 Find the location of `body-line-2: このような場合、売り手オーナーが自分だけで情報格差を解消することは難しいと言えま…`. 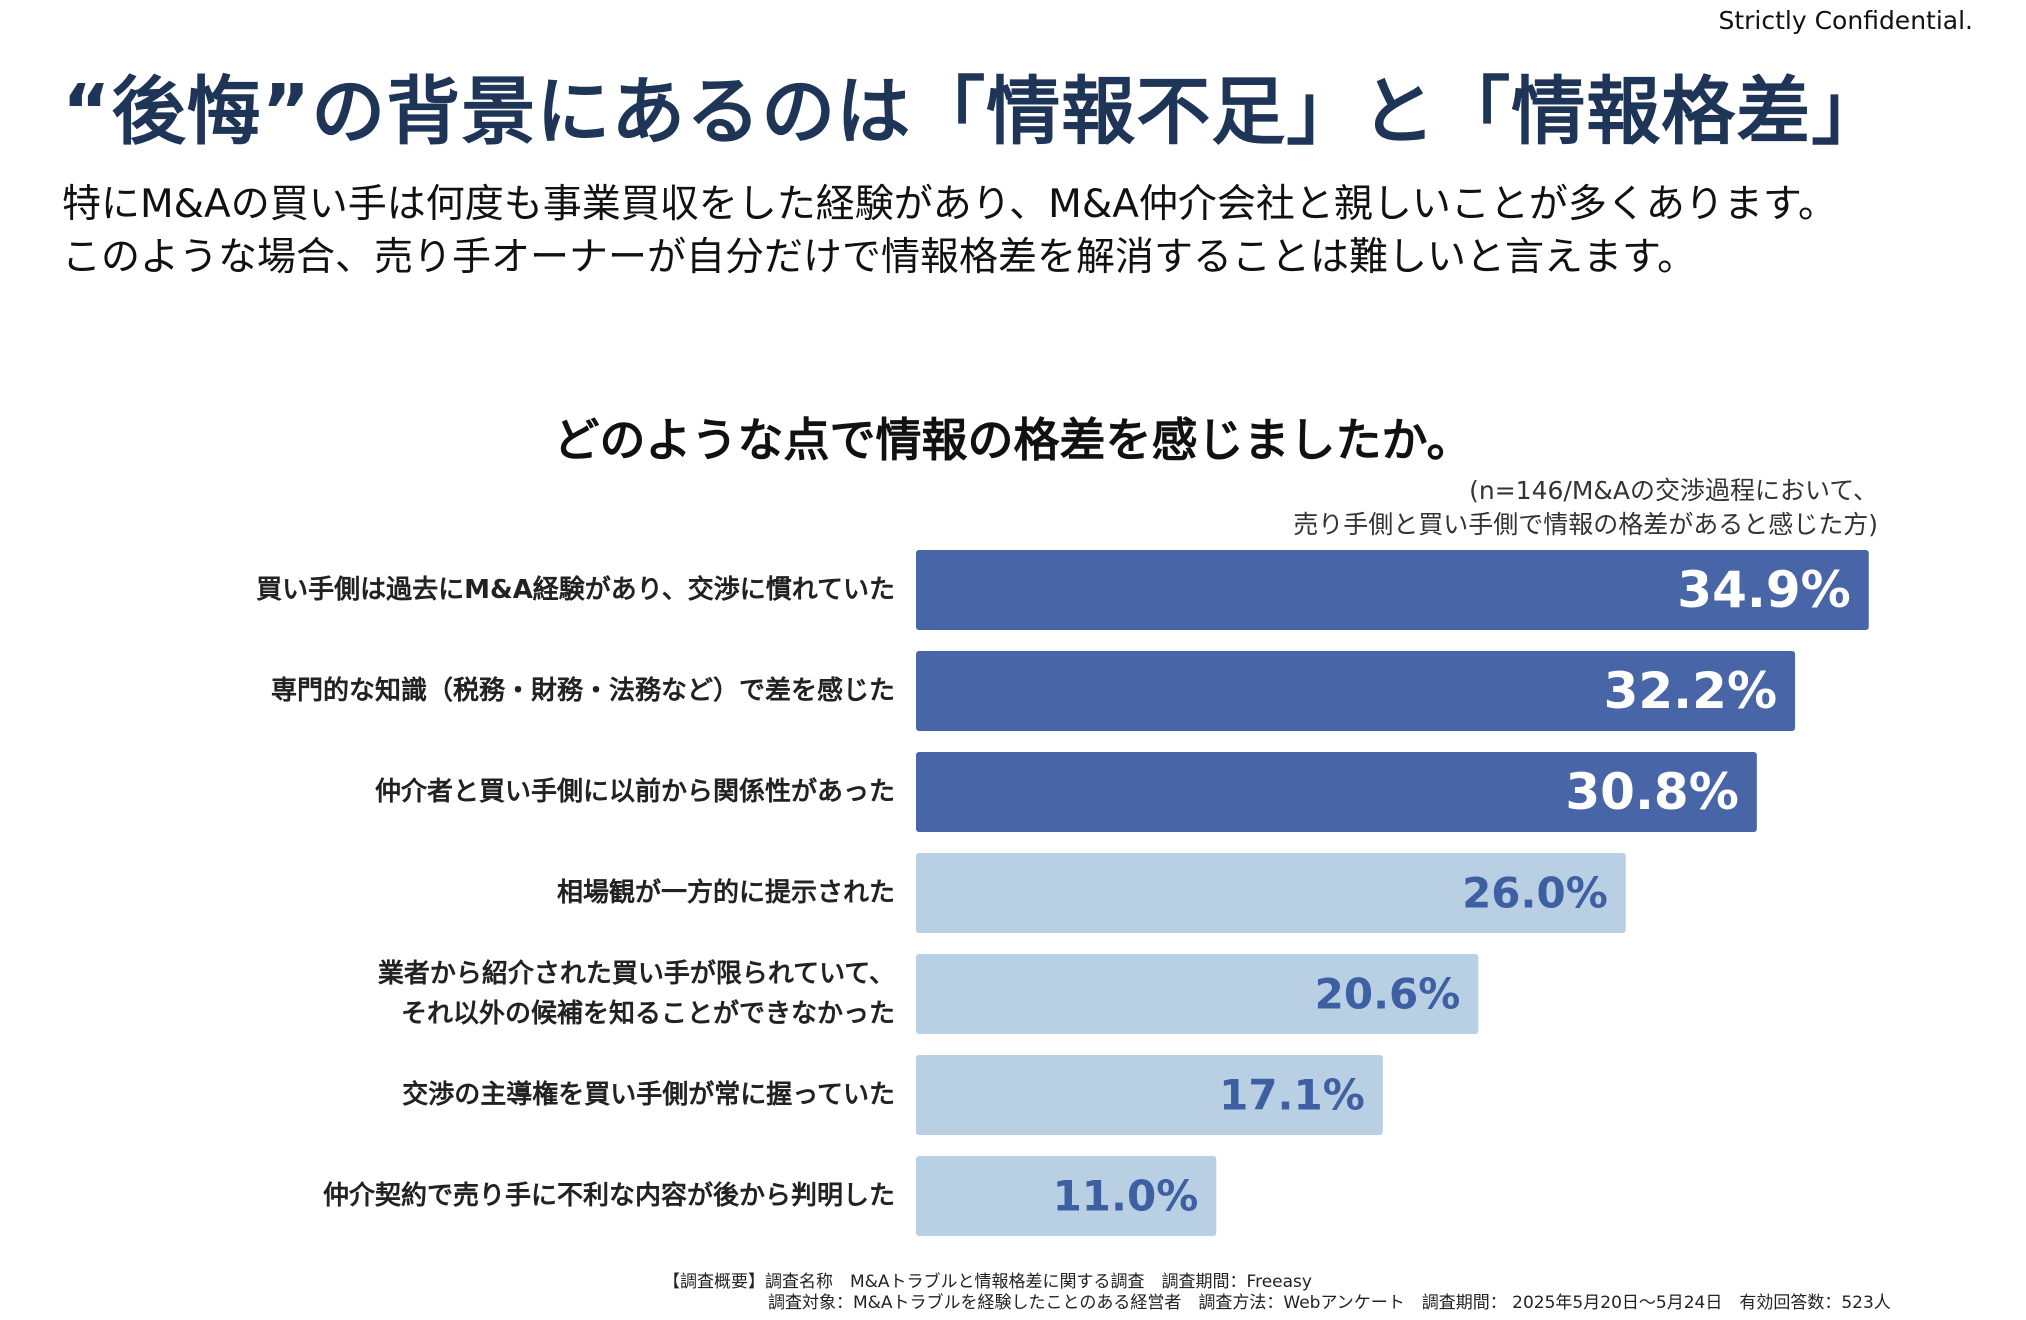

body-line-2: このような場合、売り手オーナーが自分だけで情報格差を解消することは難しいと言えま… is located at coordinates (879, 257).